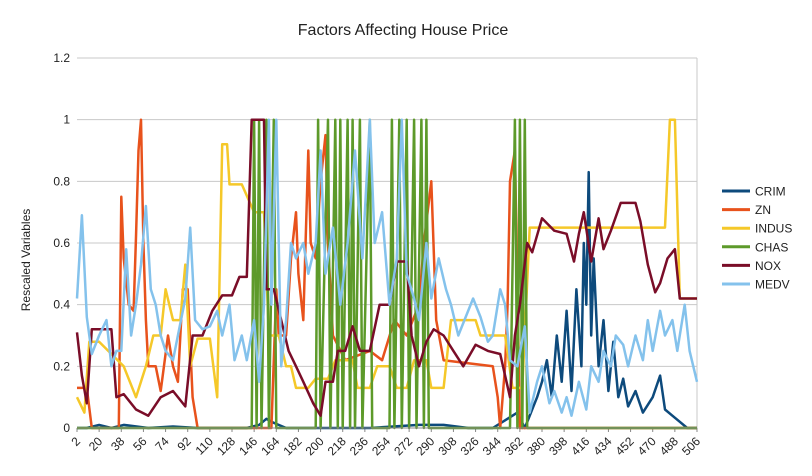 The width and height of the screenshot is (812, 476). Describe the element at coordinates (536, 446) in the screenshot. I see `x-tick-label: 380` at that location.